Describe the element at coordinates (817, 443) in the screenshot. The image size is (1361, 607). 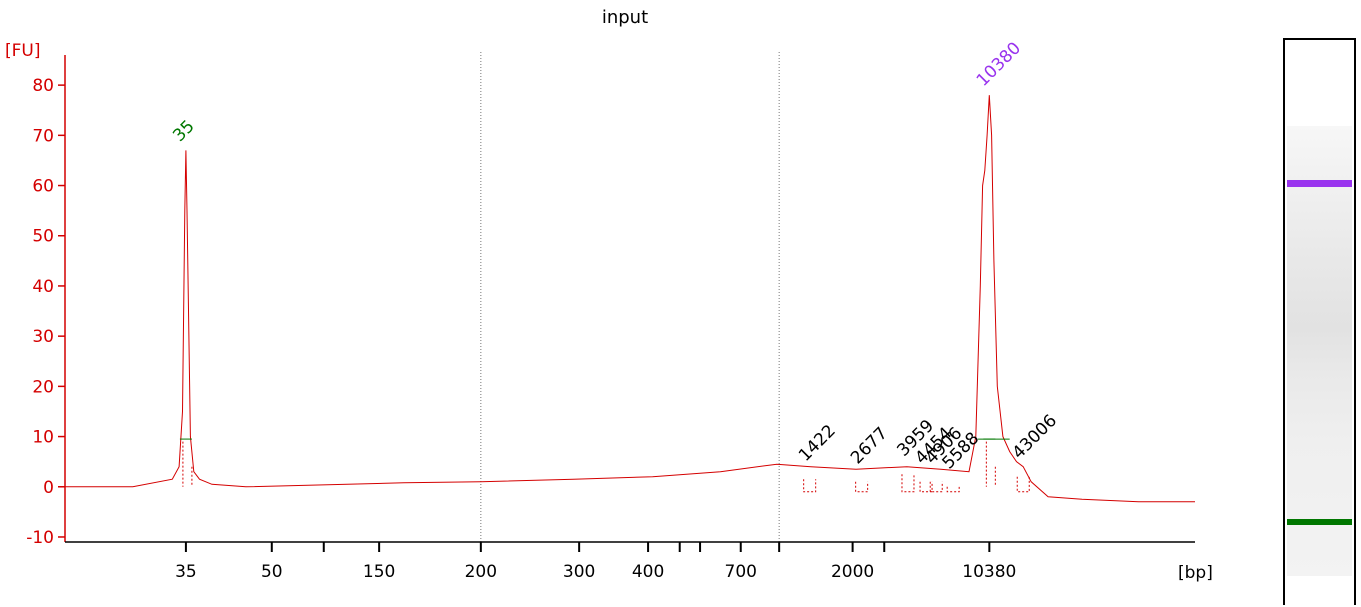
I see `peak-label: 1422` at that location.